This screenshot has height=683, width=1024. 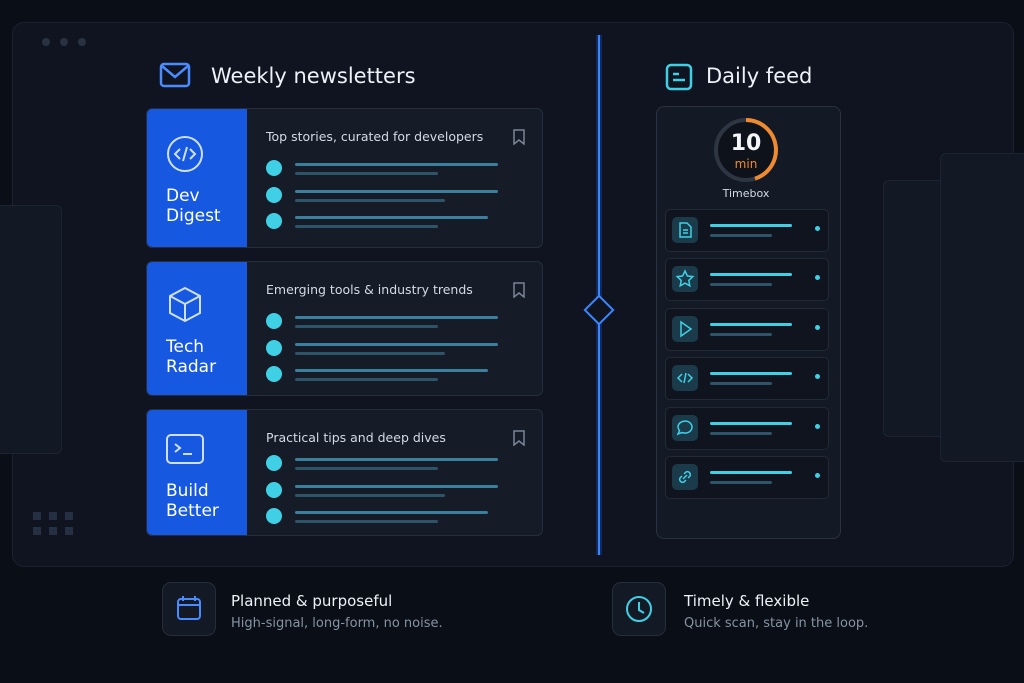 I want to click on feed-panel: 10 min Timebox, so click(x=748, y=322).